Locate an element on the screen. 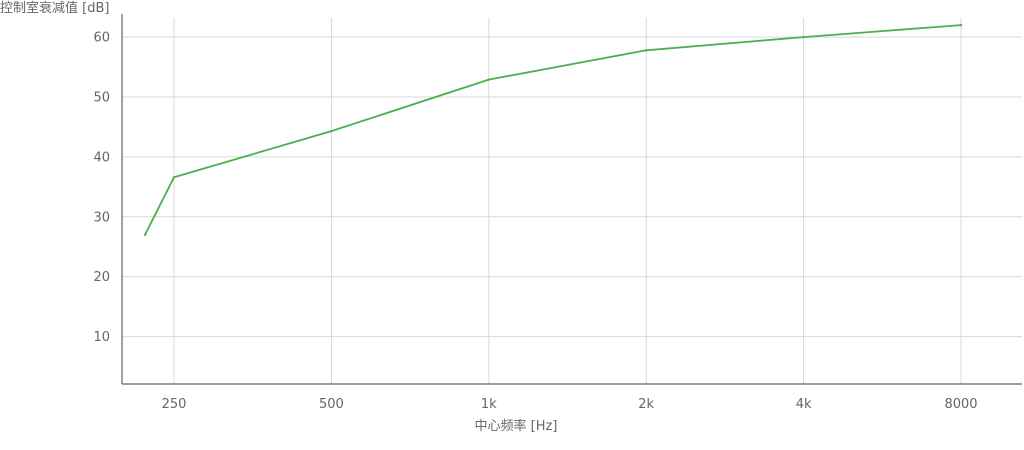  x-tick-label: 250 is located at coordinates (174, 404).